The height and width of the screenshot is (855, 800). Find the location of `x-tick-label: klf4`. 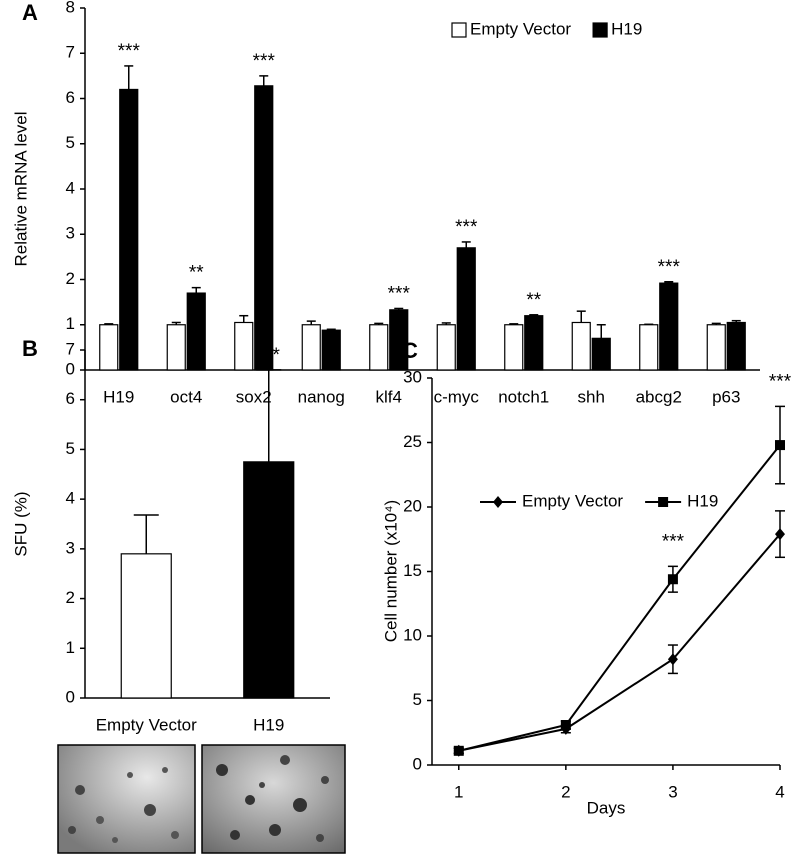

x-tick-label: klf4 is located at coordinates (389, 396).